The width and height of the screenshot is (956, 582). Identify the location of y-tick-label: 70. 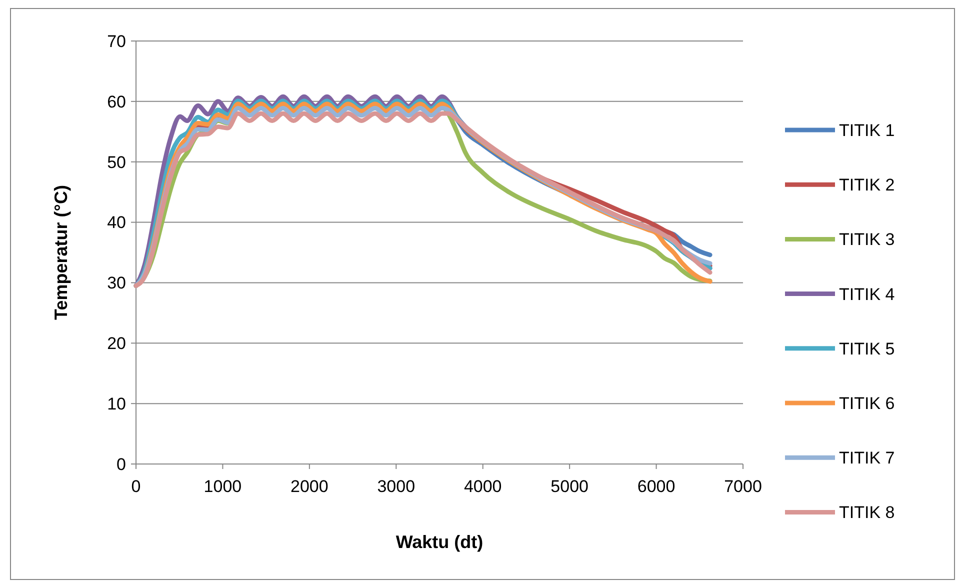
(116, 41).